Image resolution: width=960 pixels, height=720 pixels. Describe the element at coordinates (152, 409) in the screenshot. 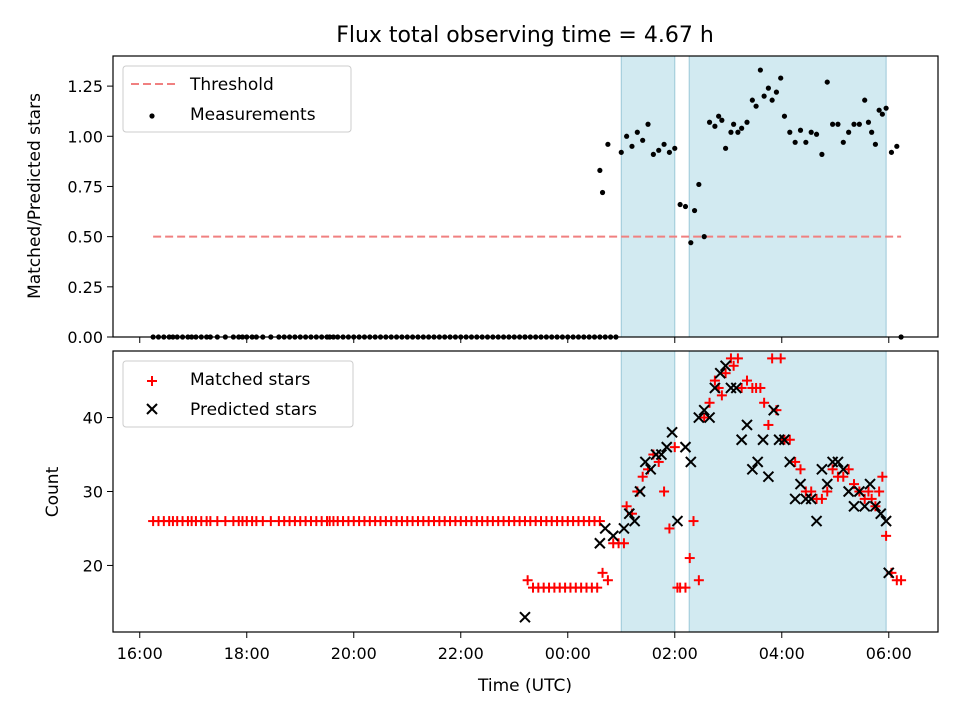

I see `legend-predicted-swatch` at that location.